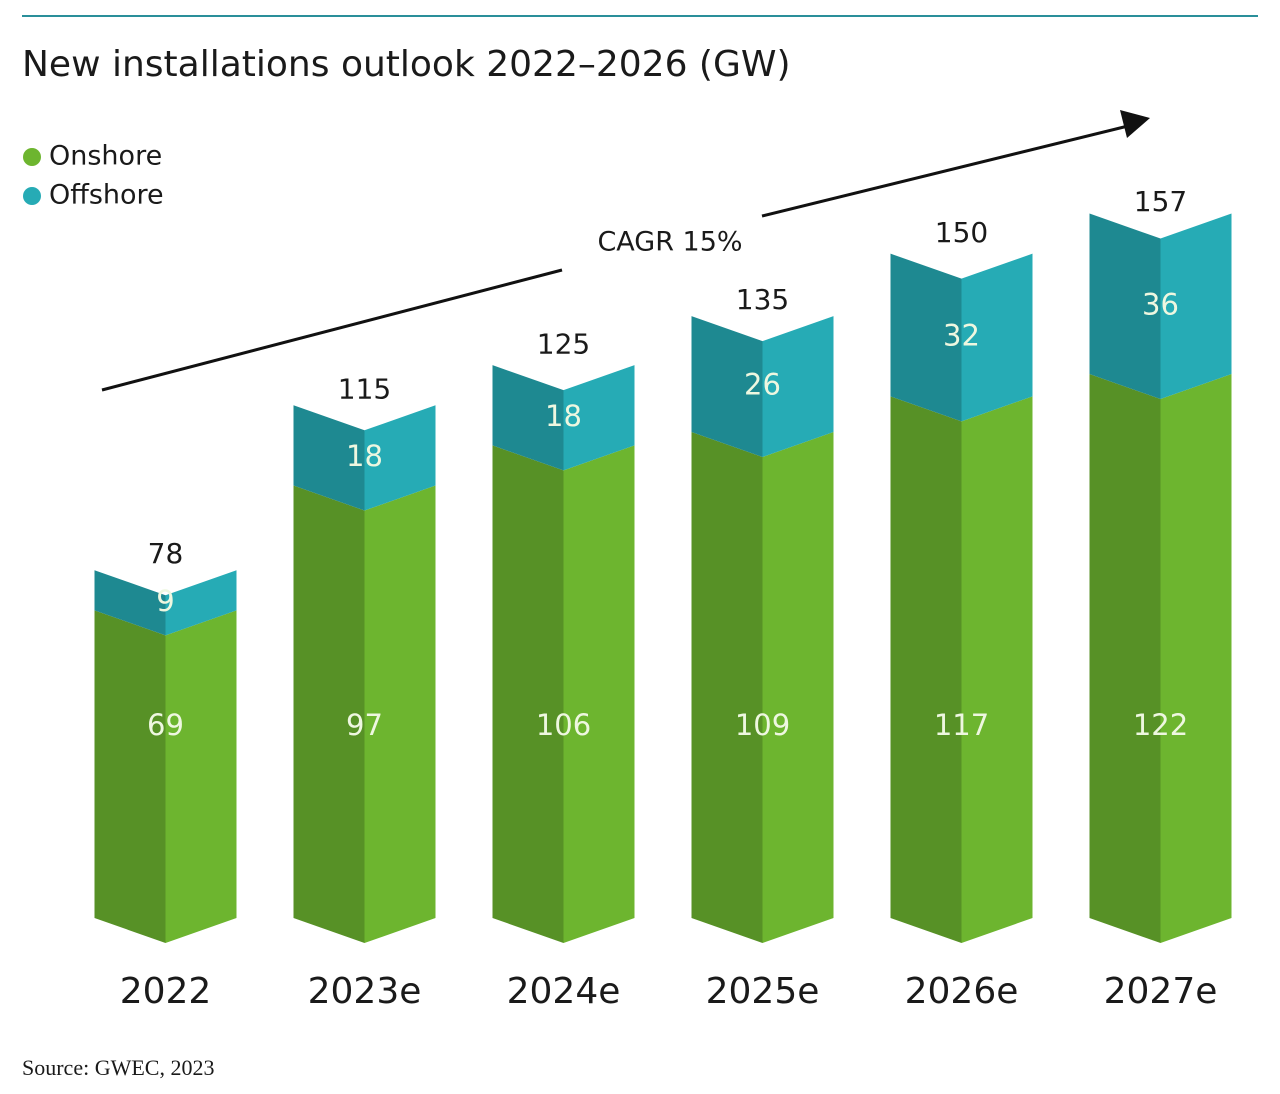  What do you see at coordinates (961, 725) in the screenshot?
I see `value-label: 117` at bounding box center [961, 725].